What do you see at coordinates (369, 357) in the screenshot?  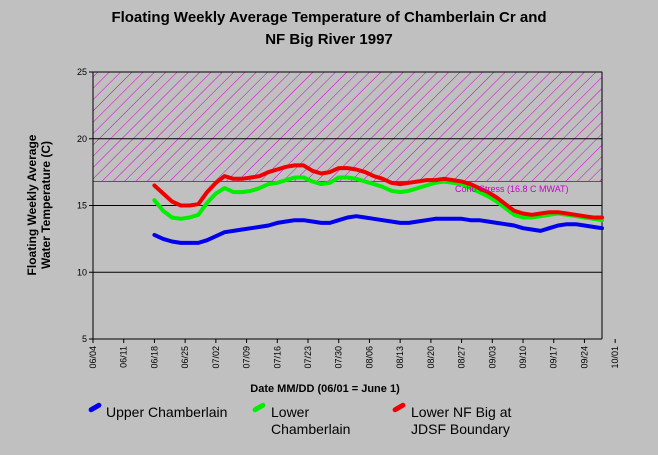 I see `x-tick-label: 08/06` at bounding box center [369, 357].